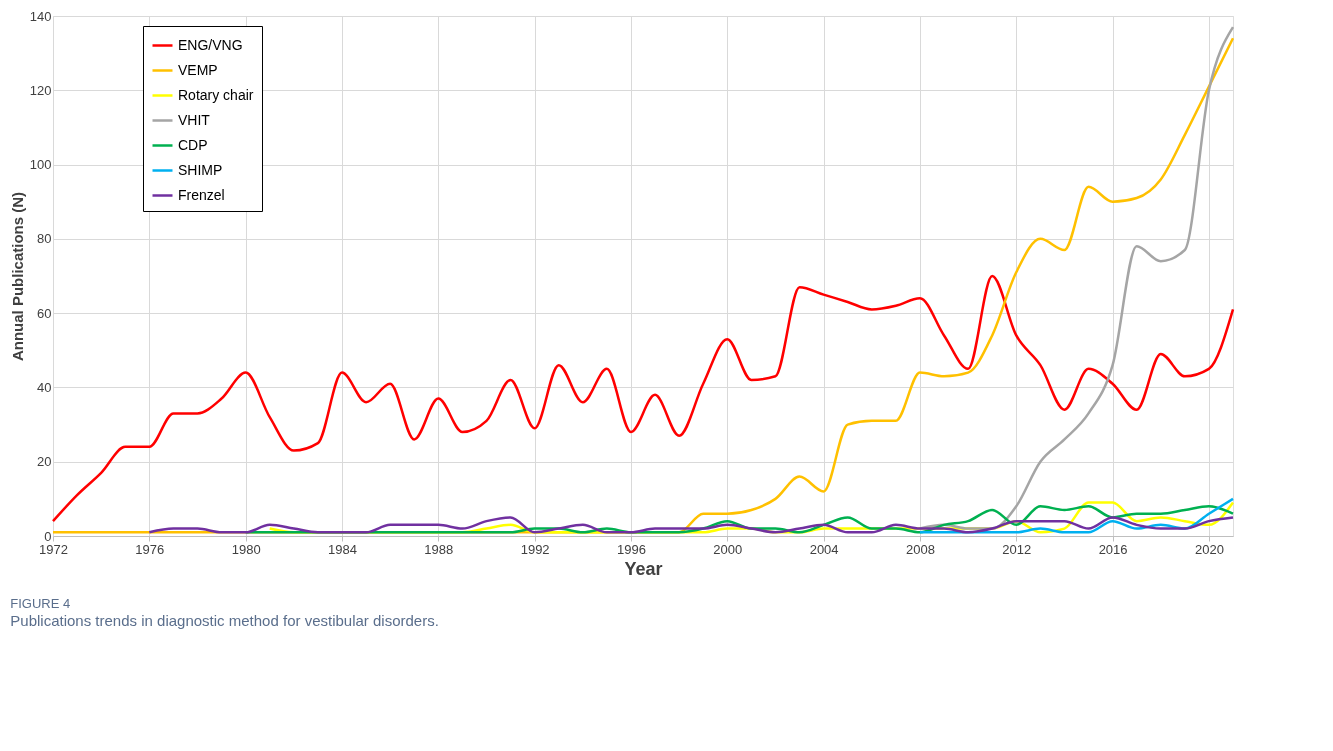 The width and height of the screenshot is (1333, 751). I want to click on y-tick-label: 40, so click(44, 387).